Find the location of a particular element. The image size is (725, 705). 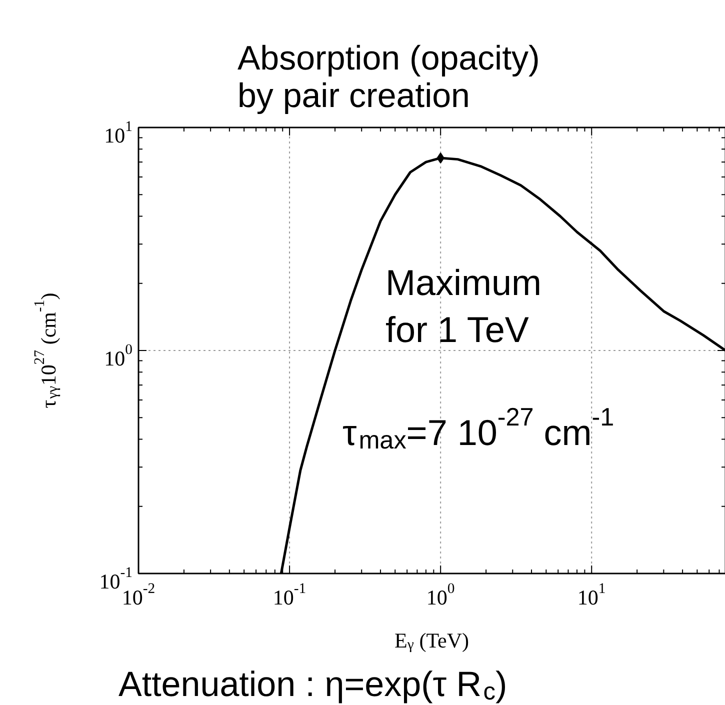

y-axis-title: τγγ1027 (cm-1) is located at coordinates (47, 350).